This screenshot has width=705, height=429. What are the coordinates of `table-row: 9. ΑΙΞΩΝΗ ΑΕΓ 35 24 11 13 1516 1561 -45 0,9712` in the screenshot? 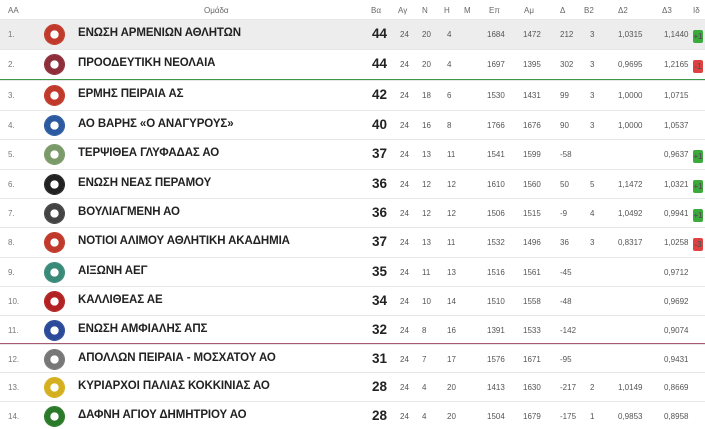 It's located at (352, 271).